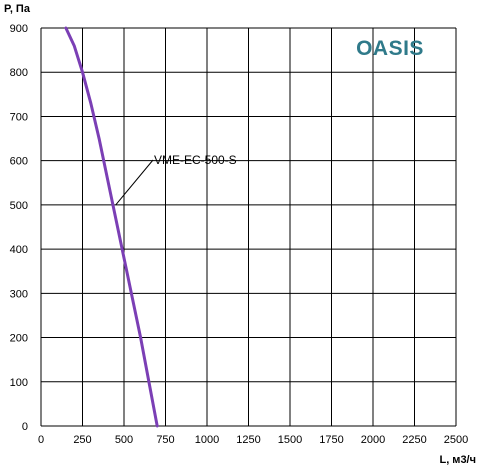 This screenshot has height=471, width=480. I want to click on y-tick-labels: 0 100 200 300 400 500 600 700 800 900, so click(19, 228).